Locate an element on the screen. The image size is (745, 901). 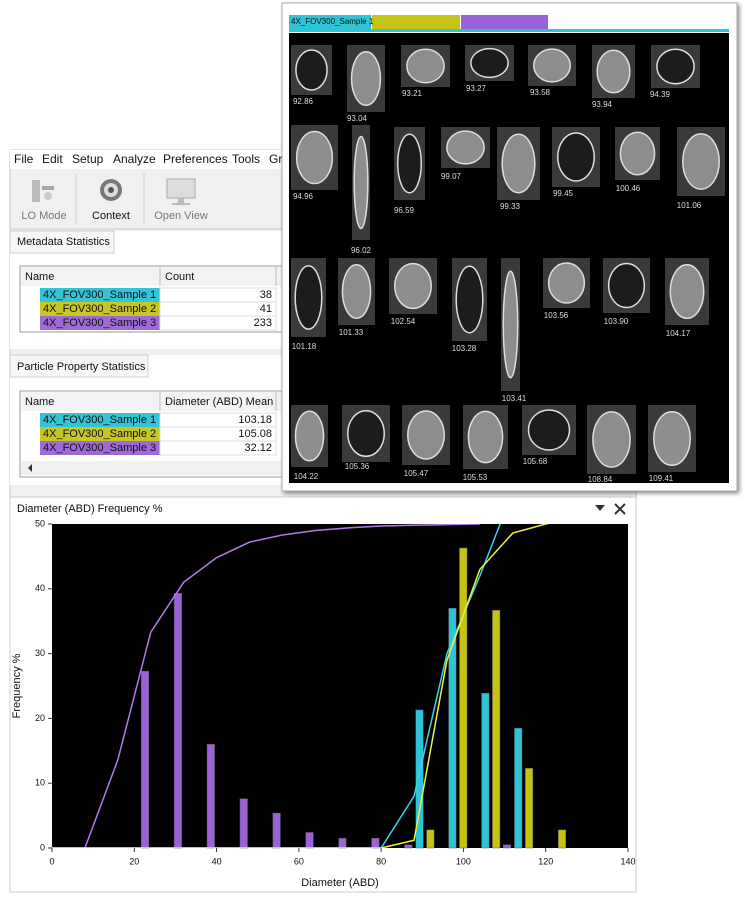
table-header is located at coordinates (151, 276).